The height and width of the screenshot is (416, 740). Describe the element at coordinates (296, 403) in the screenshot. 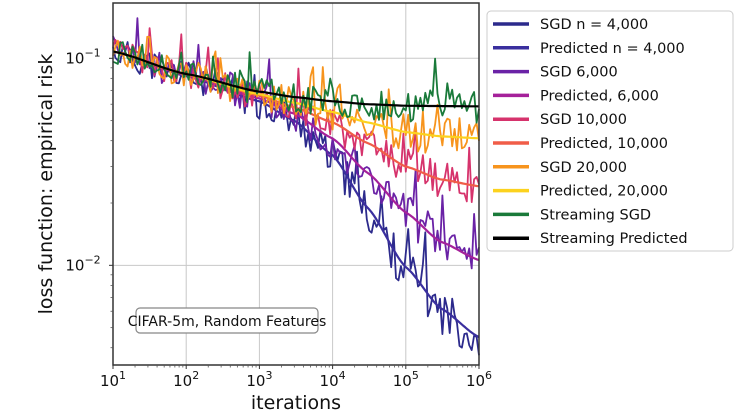

I see `x-axis-title: iterations` at that location.